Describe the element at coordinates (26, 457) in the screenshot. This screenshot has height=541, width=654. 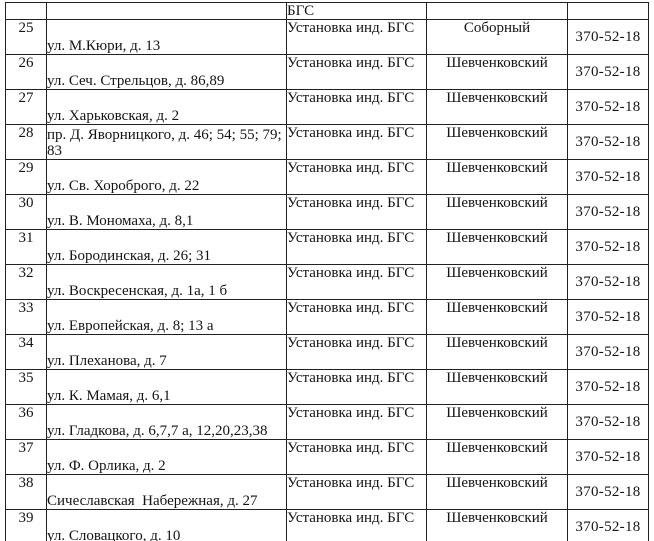
I see `row-number-cell: 37` at that location.